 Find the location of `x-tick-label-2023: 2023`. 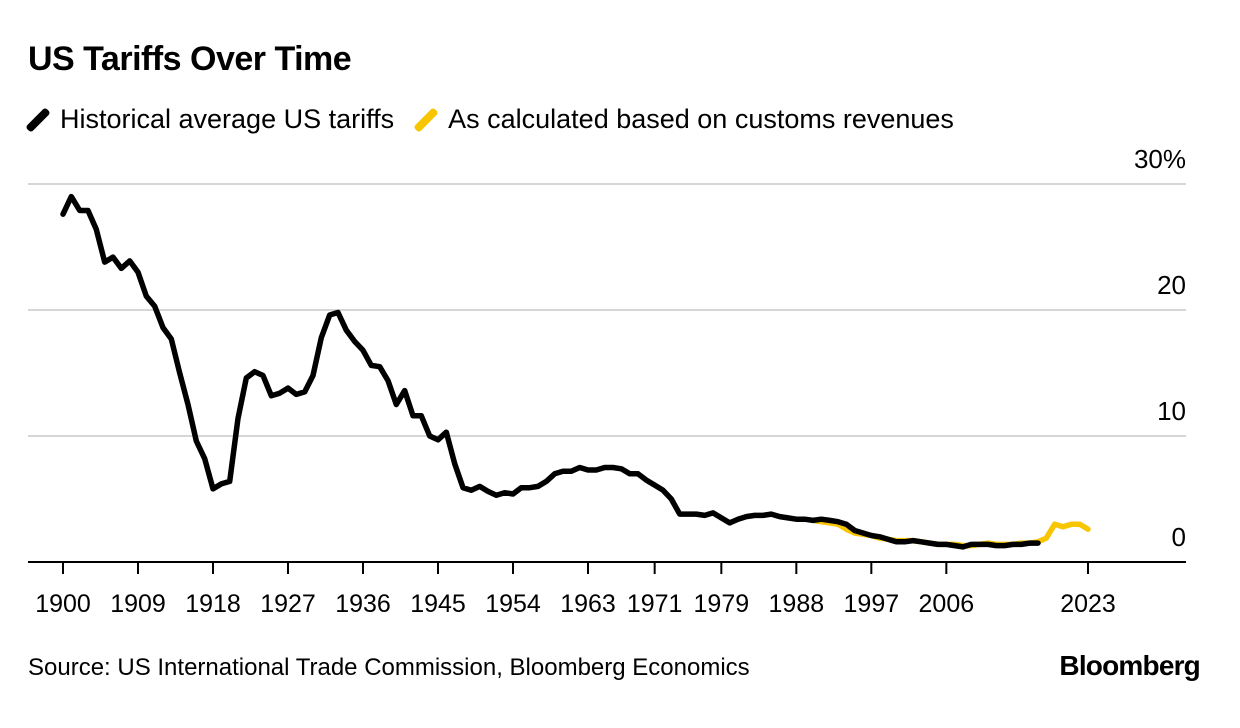

x-tick-label-2023: 2023 is located at coordinates (1088, 604).